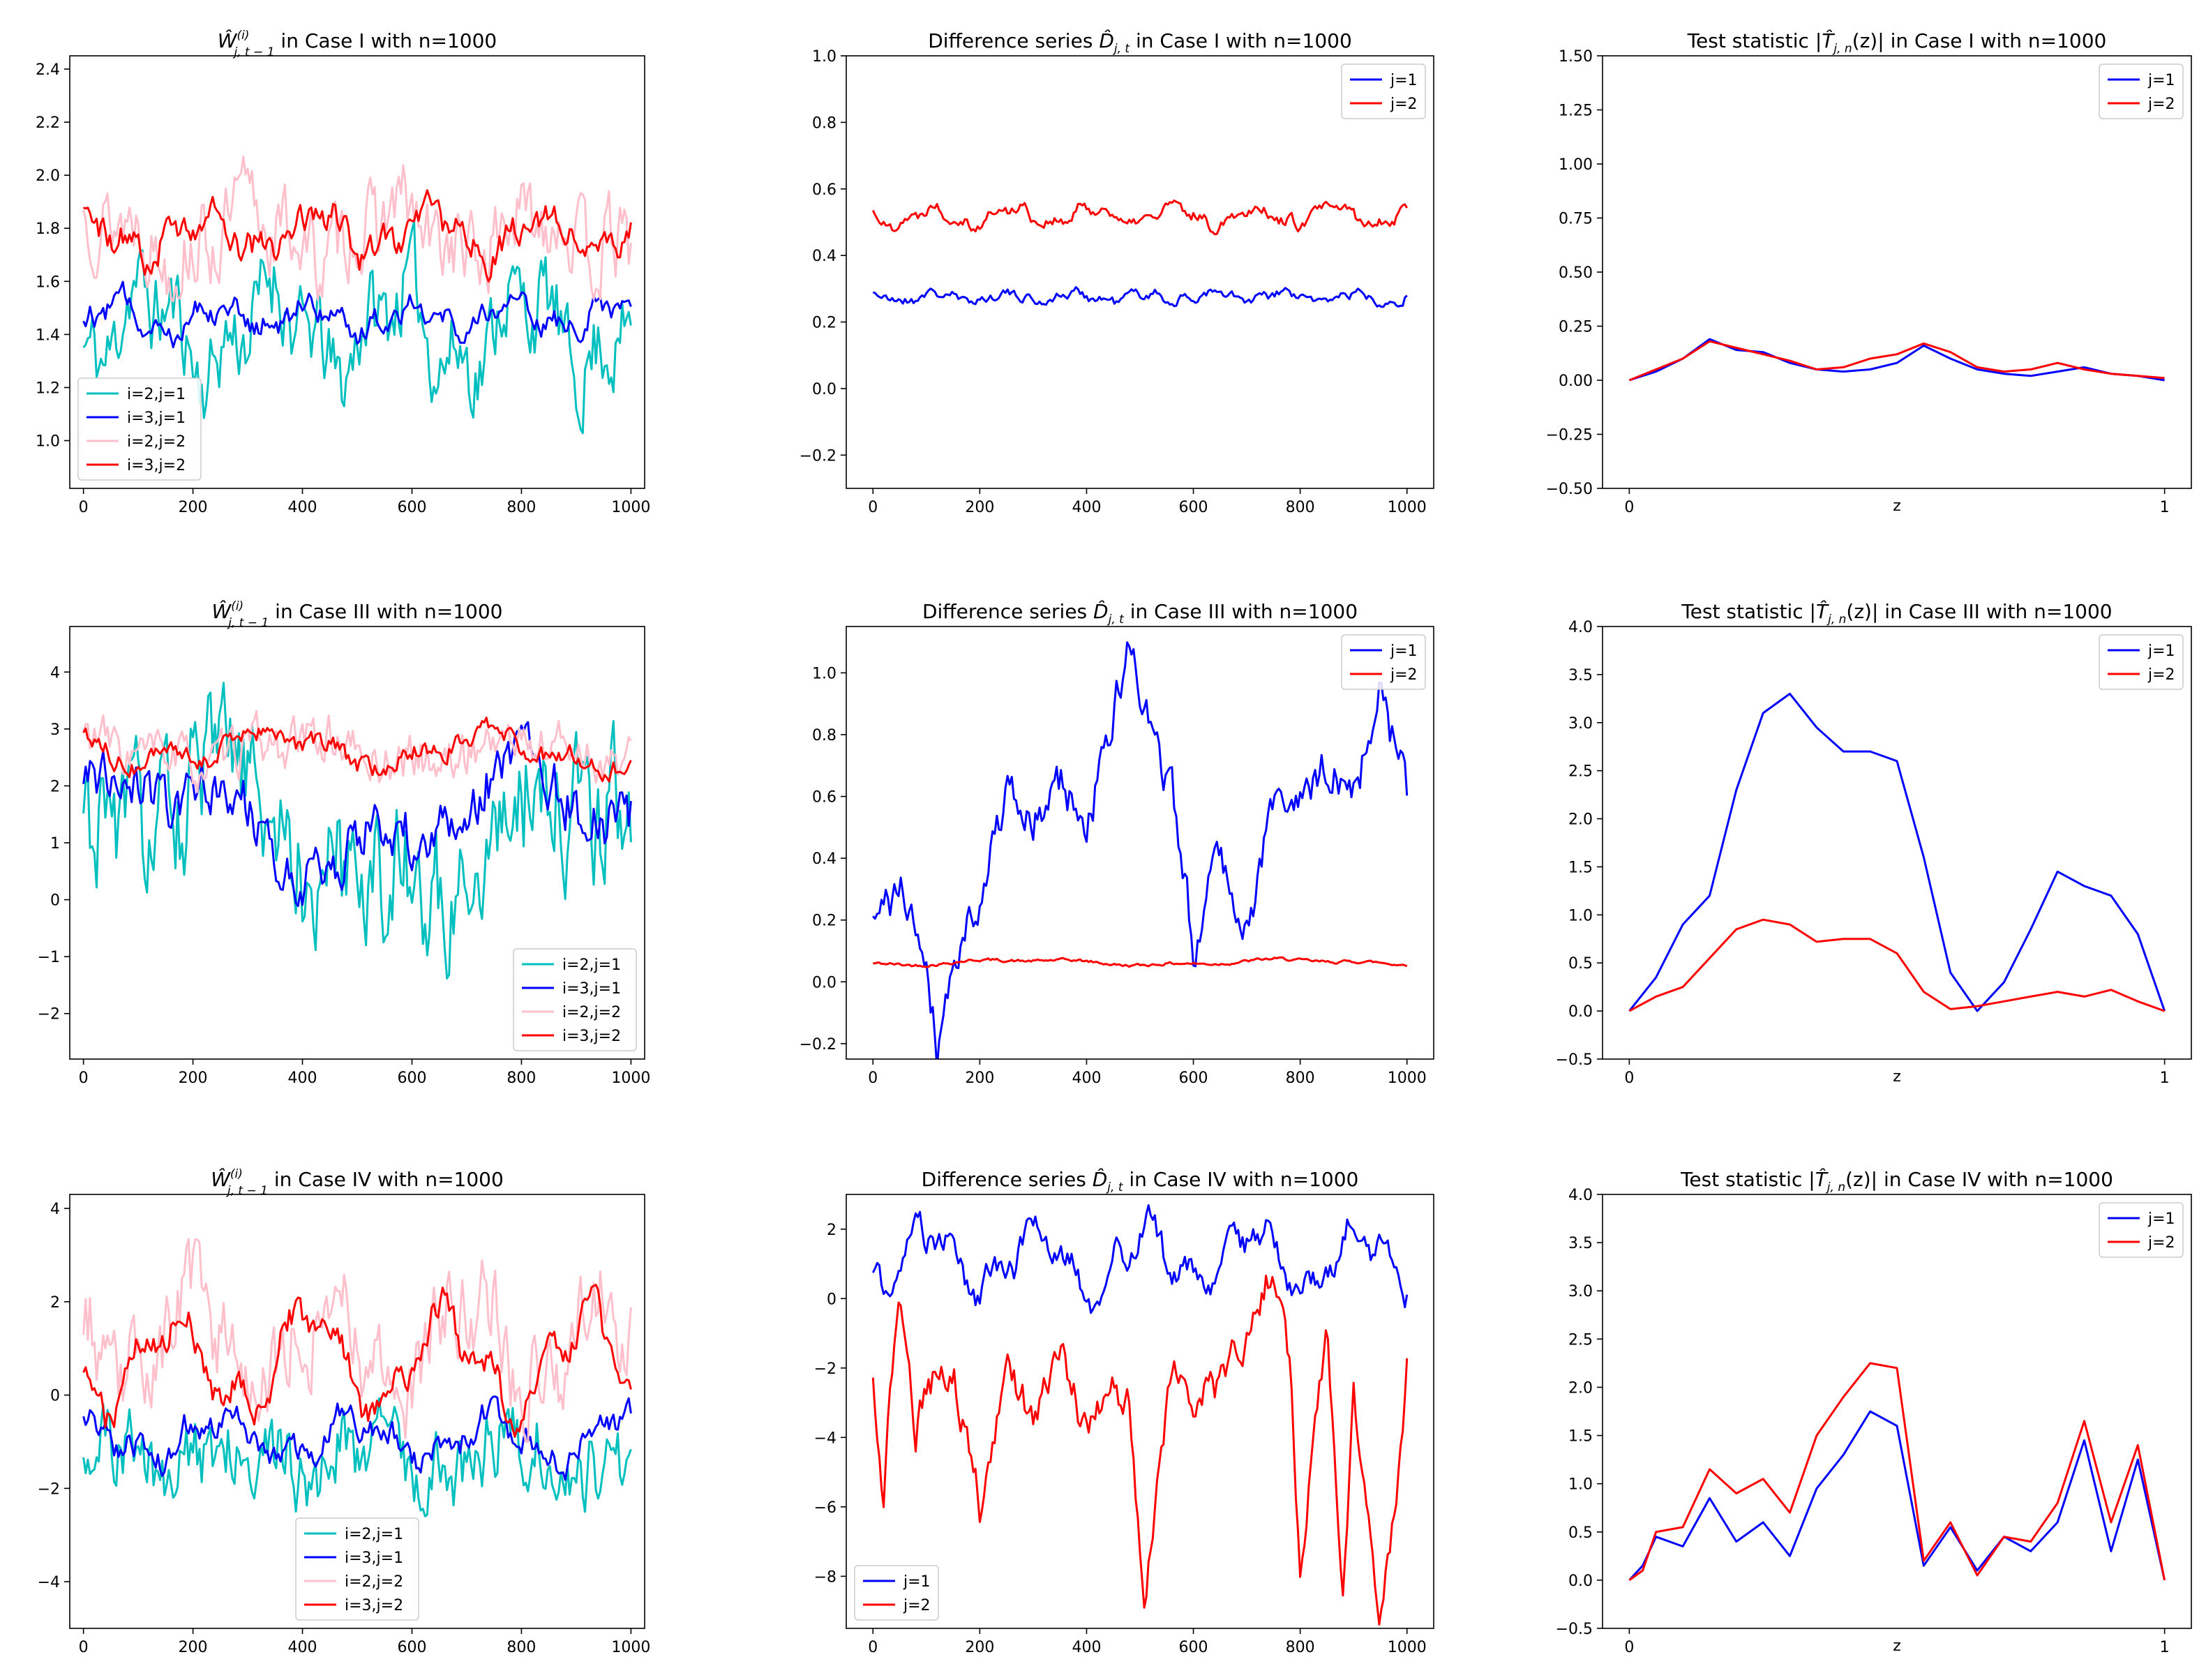 The image size is (2206, 1680). What do you see at coordinates (2165, 1647) in the screenshot?
I see `x-tick-label: 1` at bounding box center [2165, 1647].